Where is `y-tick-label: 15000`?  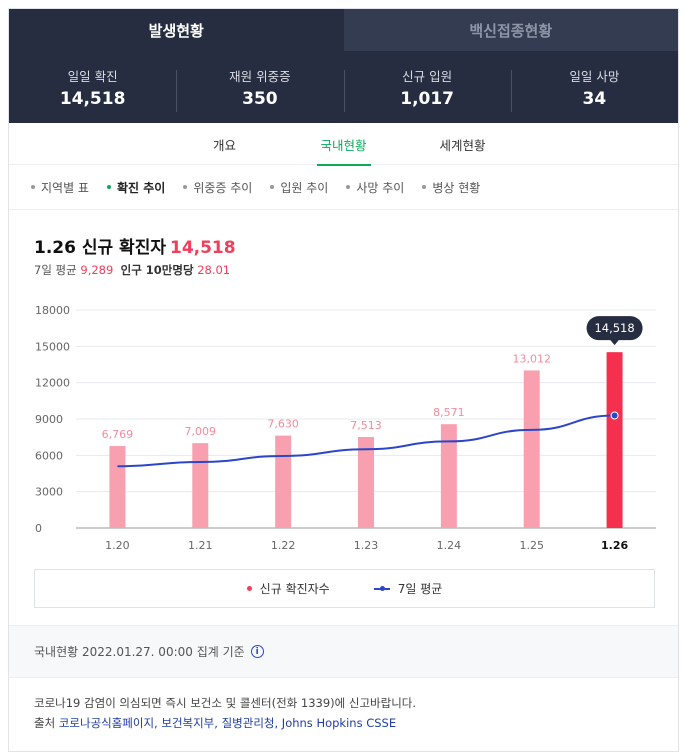 y-tick-label: 15000 is located at coordinates (52, 346).